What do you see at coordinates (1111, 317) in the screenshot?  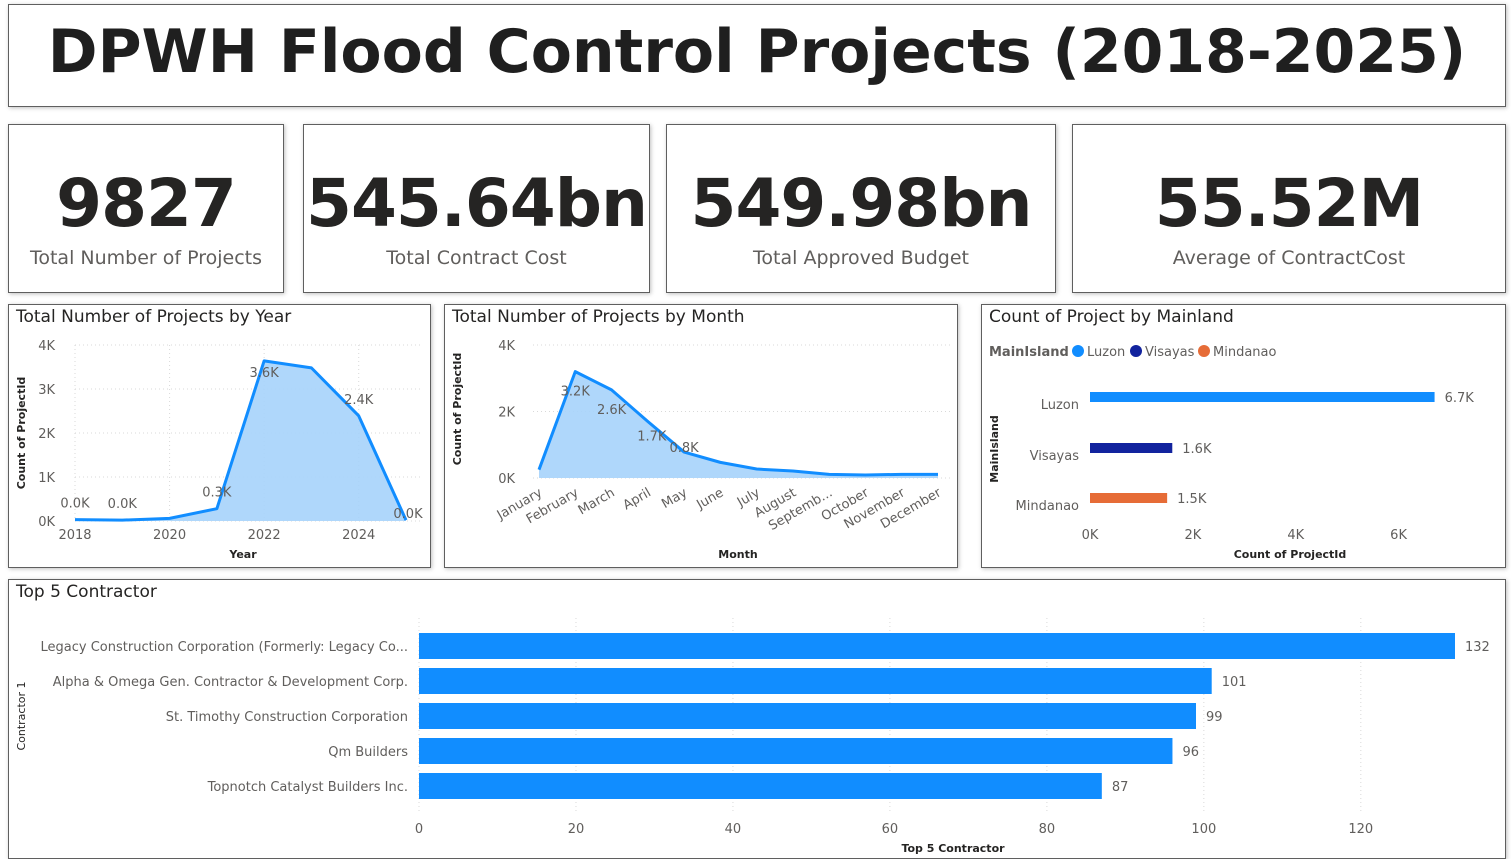 I see `chart-title: Count of Project by Mainland` at bounding box center [1111, 317].